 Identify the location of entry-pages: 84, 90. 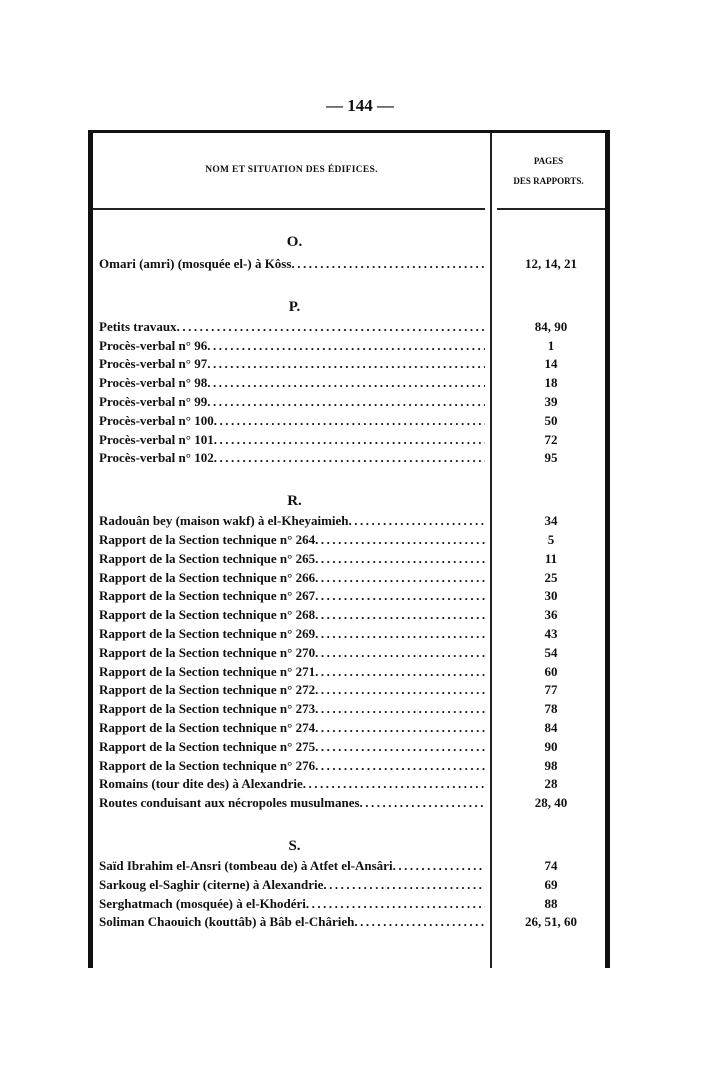
(551, 326).